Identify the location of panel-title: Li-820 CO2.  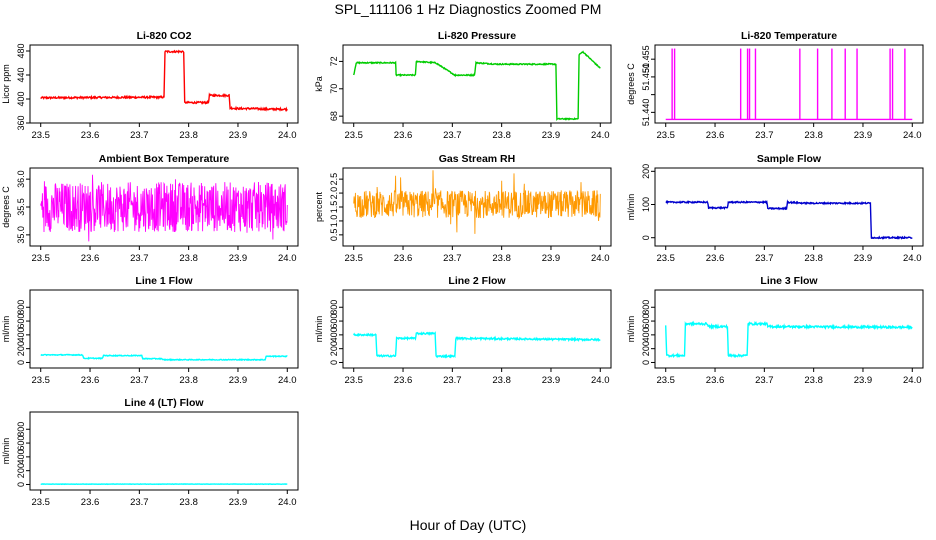
(164, 36).